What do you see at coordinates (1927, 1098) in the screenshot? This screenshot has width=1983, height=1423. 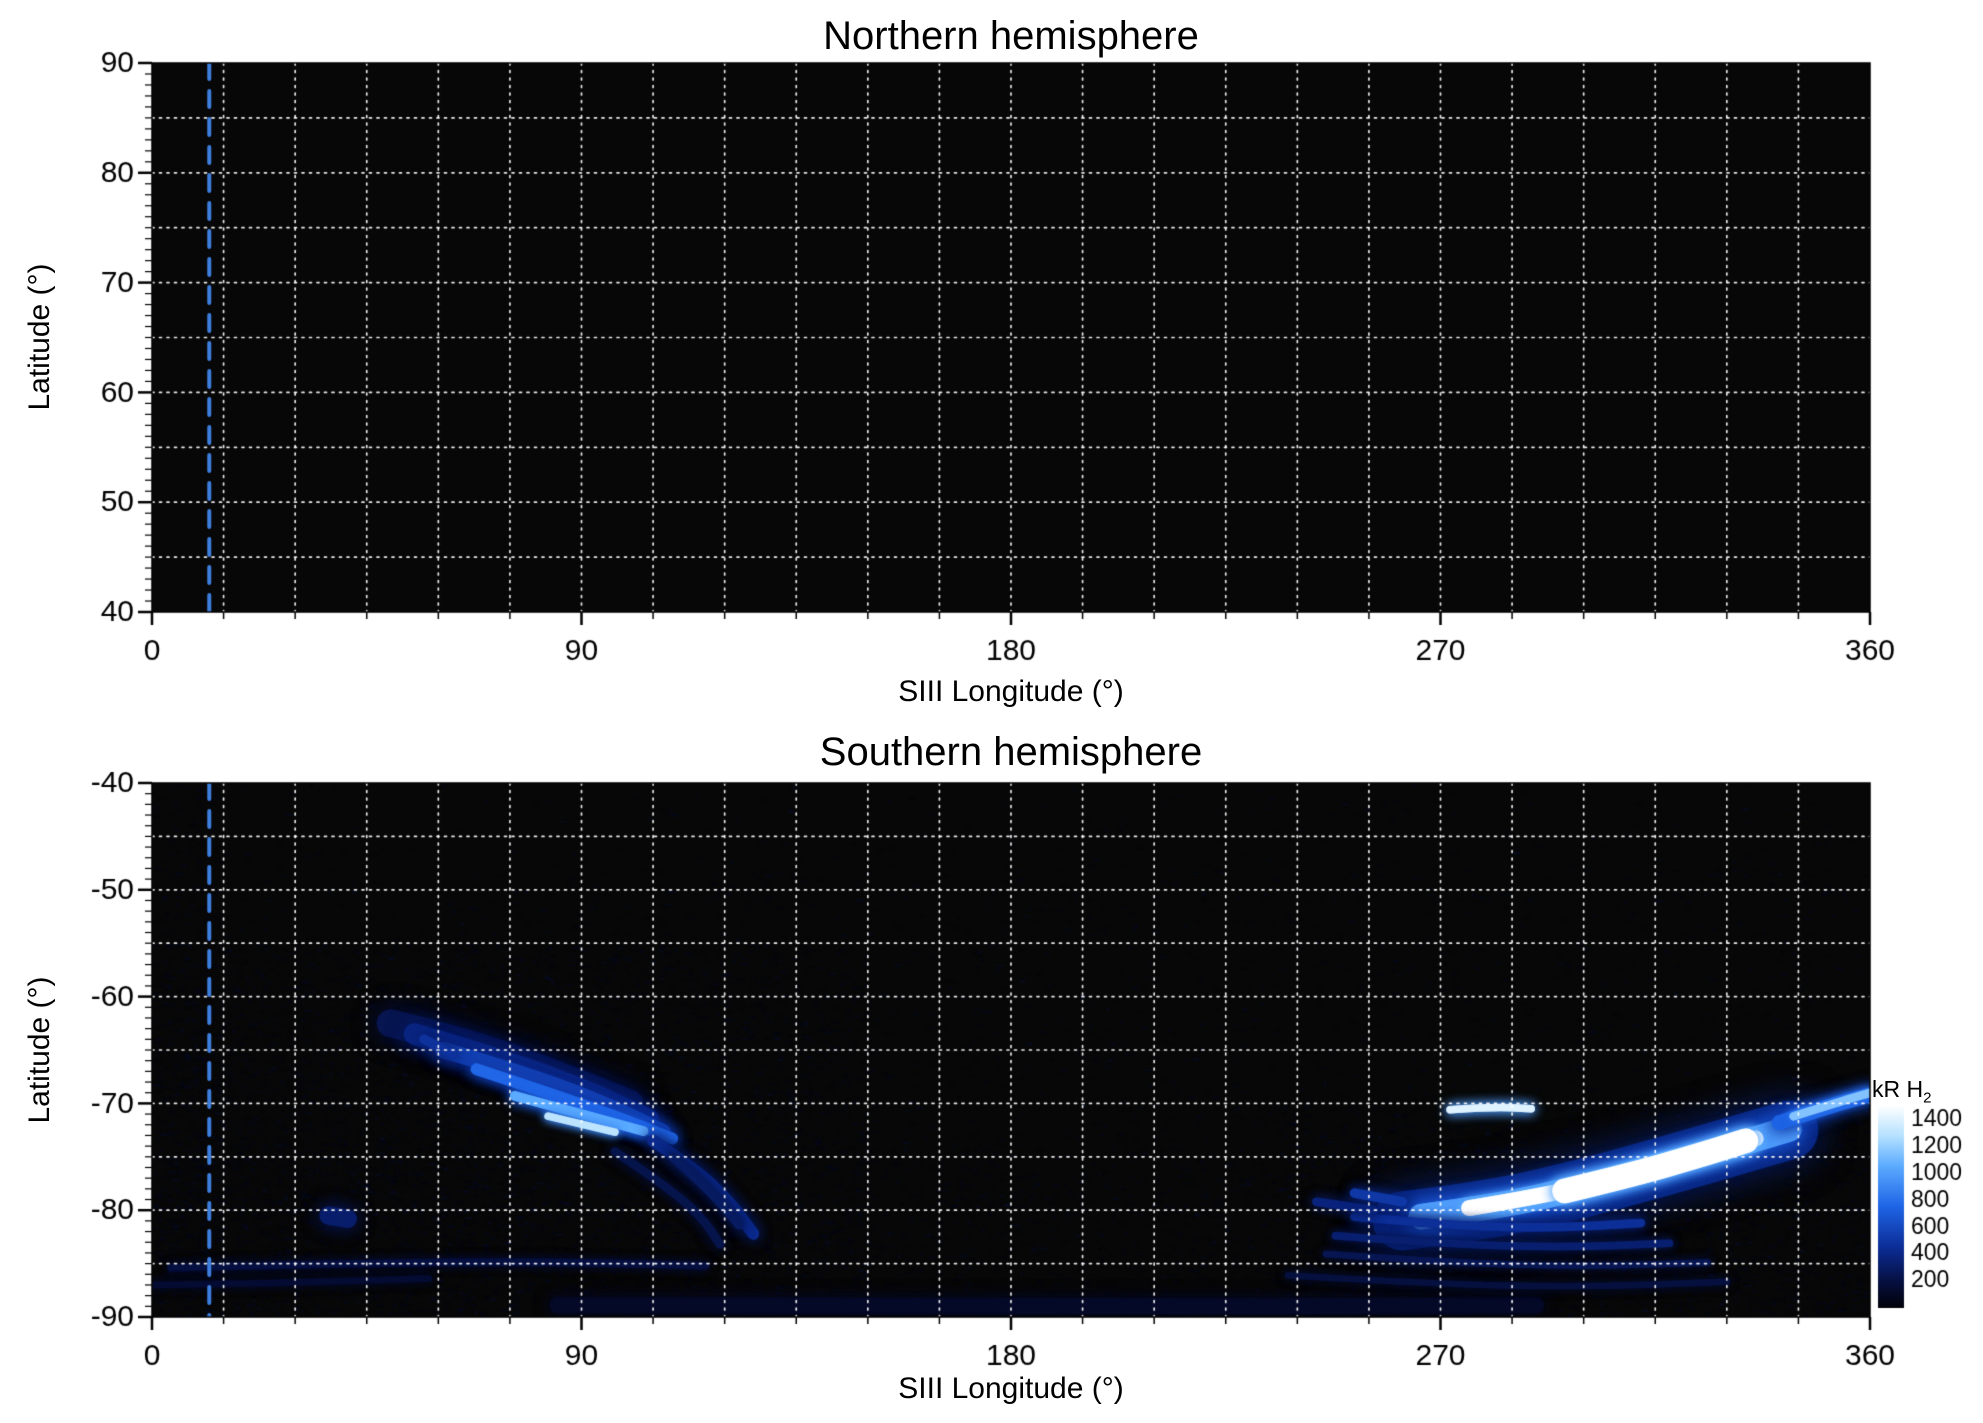 I see `colorbar-unit-sub: 2` at bounding box center [1927, 1098].